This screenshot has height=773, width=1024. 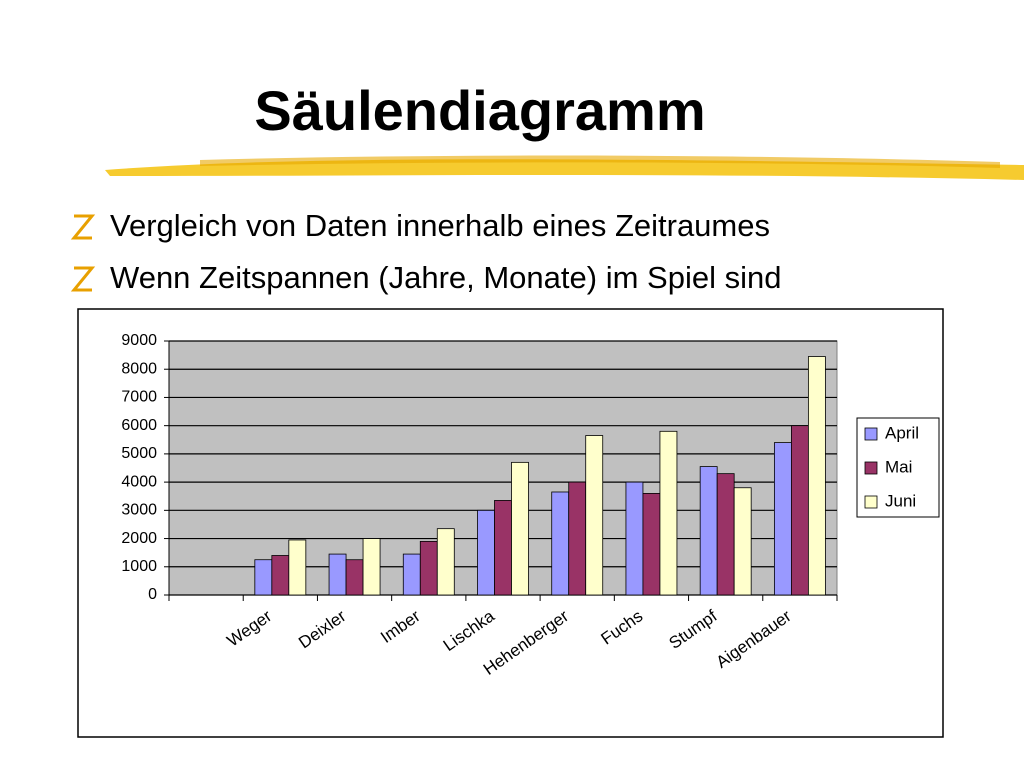 What do you see at coordinates (902, 432) in the screenshot?
I see `legend-label: April` at bounding box center [902, 432].